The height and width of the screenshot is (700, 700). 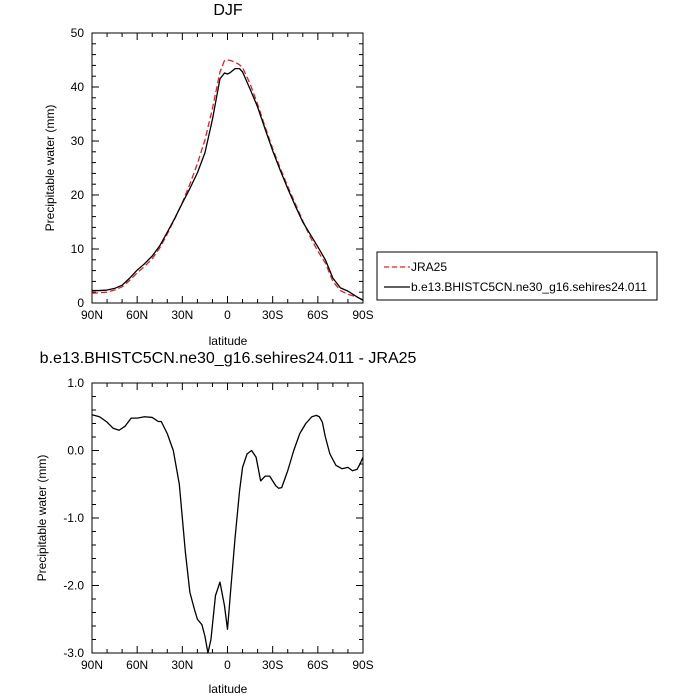 What do you see at coordinates (75, 451) in the screenshot?
I see `y-tick-label: 0.0` at bounding box center [75, 451].